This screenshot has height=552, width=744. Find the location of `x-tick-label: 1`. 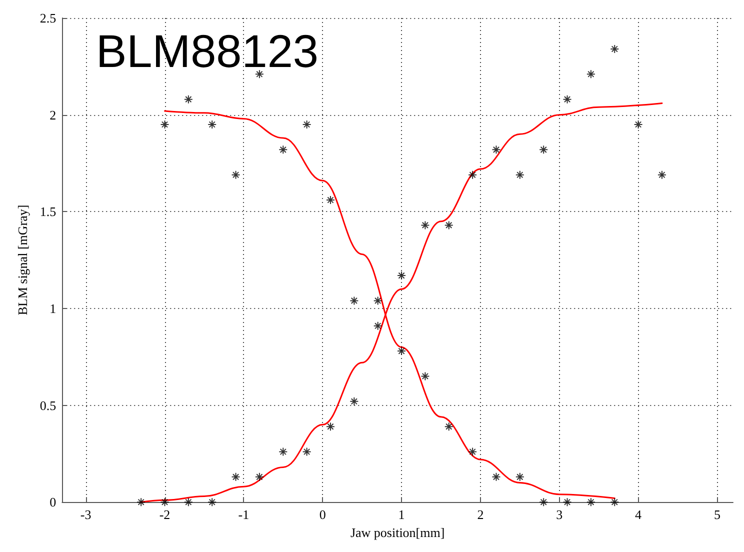

x-tick-label: 1 is located at coordinates (401, 514).